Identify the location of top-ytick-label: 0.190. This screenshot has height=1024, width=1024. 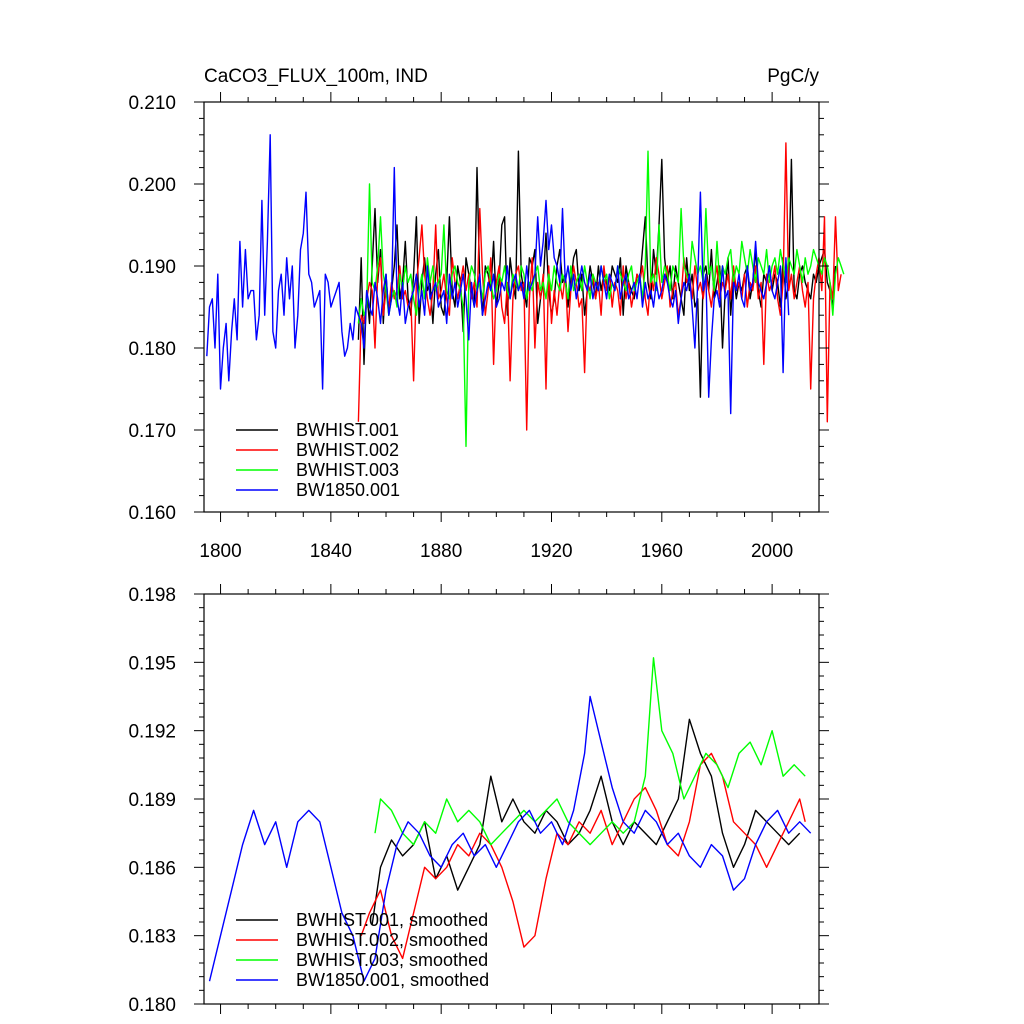
(152, 267).